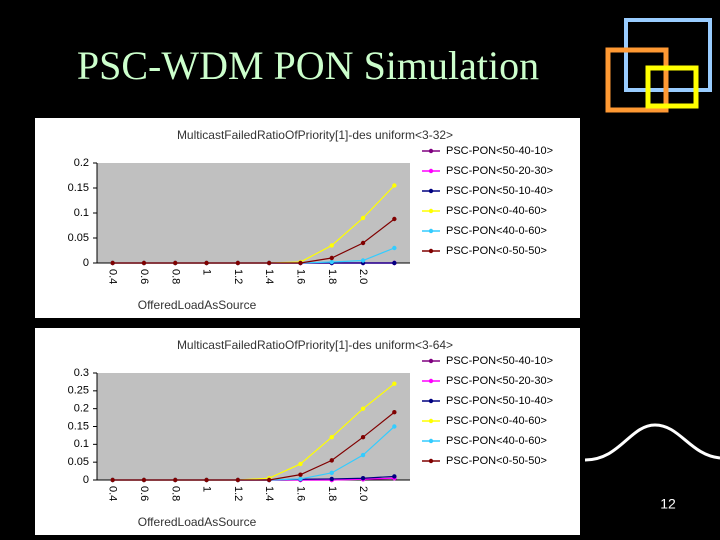 Image resolution: width=720 pixels, height=540 pixels. What do you see at coordinates (668, 504) in the screenshot?
I see `page-number: 12` at bounding box center [668, 504].